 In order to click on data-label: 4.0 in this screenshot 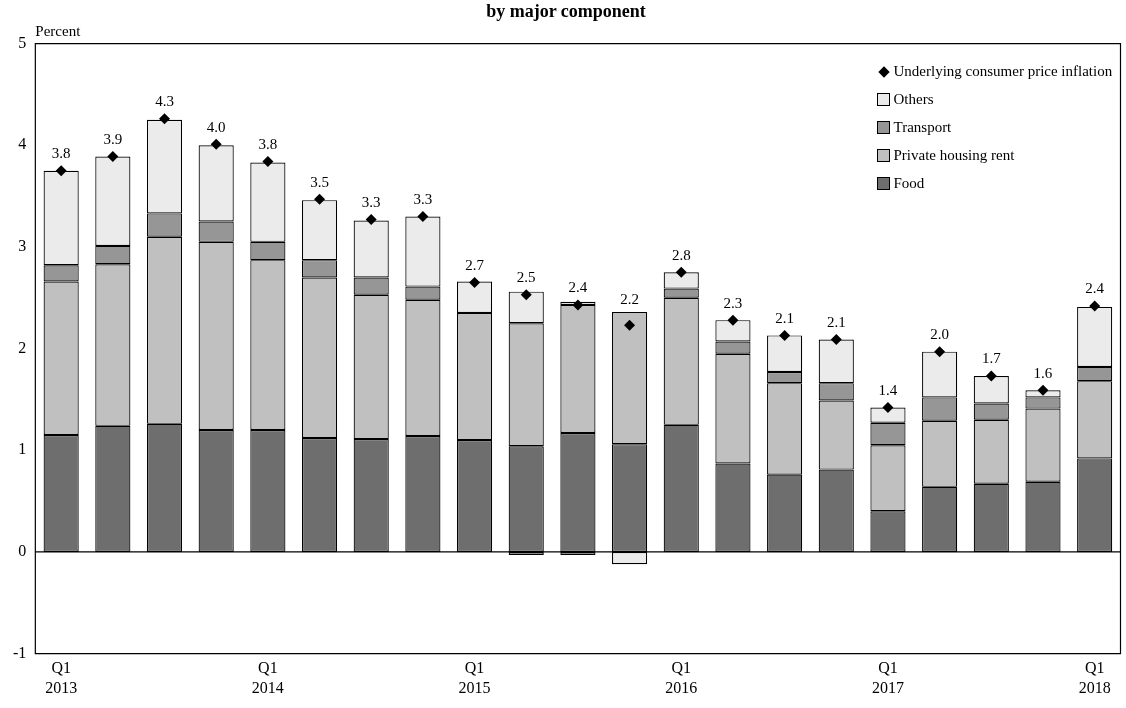, I will do `click(216, 126)`.